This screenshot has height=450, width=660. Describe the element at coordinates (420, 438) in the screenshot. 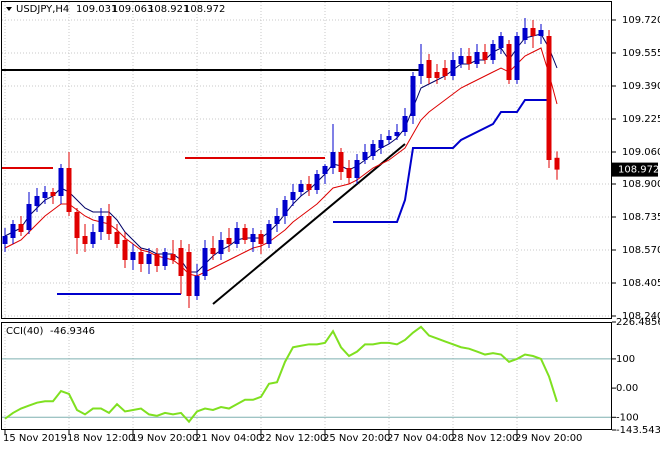

I see `x-tick-label: 27 Nov 04:00` at that location.